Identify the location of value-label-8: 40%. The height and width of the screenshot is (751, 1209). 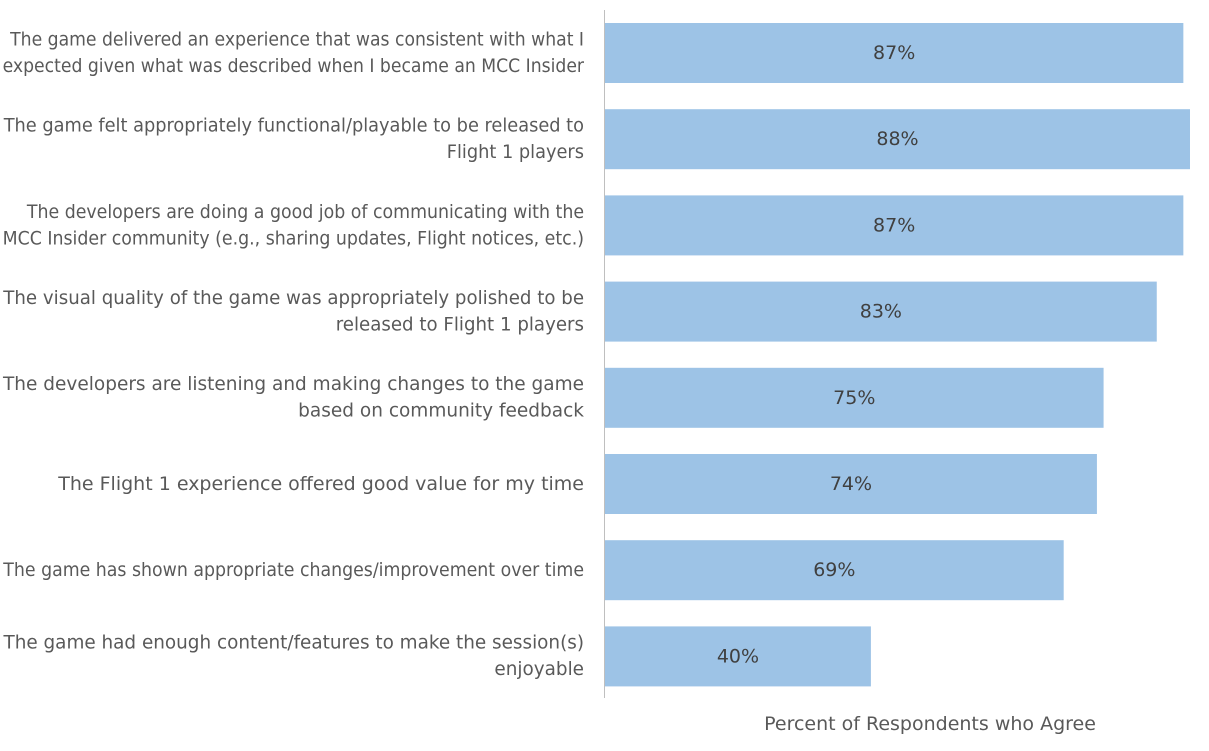
(738, 656).